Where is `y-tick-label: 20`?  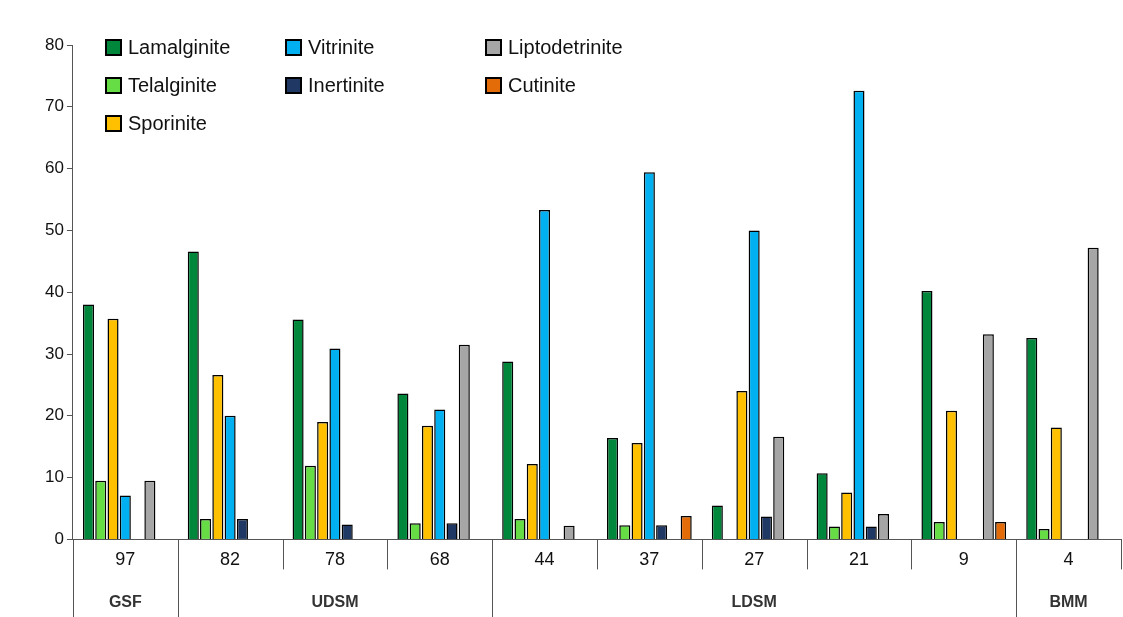 y-tick-label: 20 is located at coordinates (54, 415).